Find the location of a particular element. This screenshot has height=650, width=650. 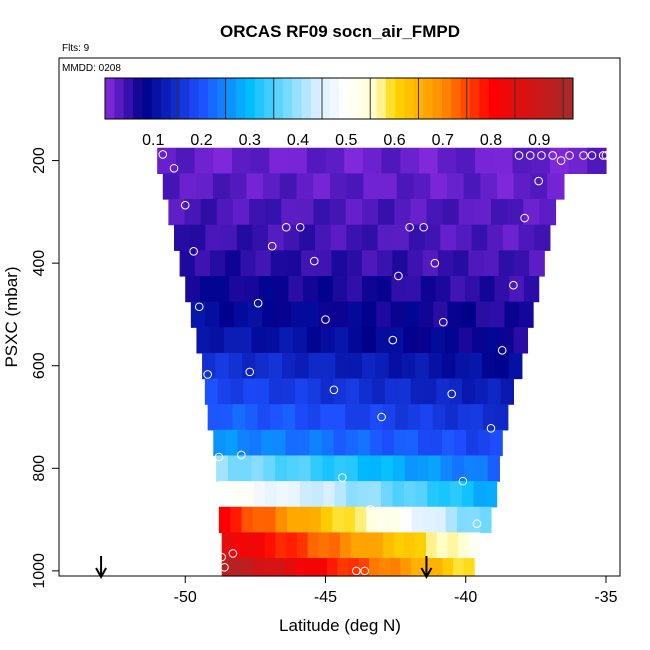

x-tick-label: -35 is located at coordinates (605, 597).